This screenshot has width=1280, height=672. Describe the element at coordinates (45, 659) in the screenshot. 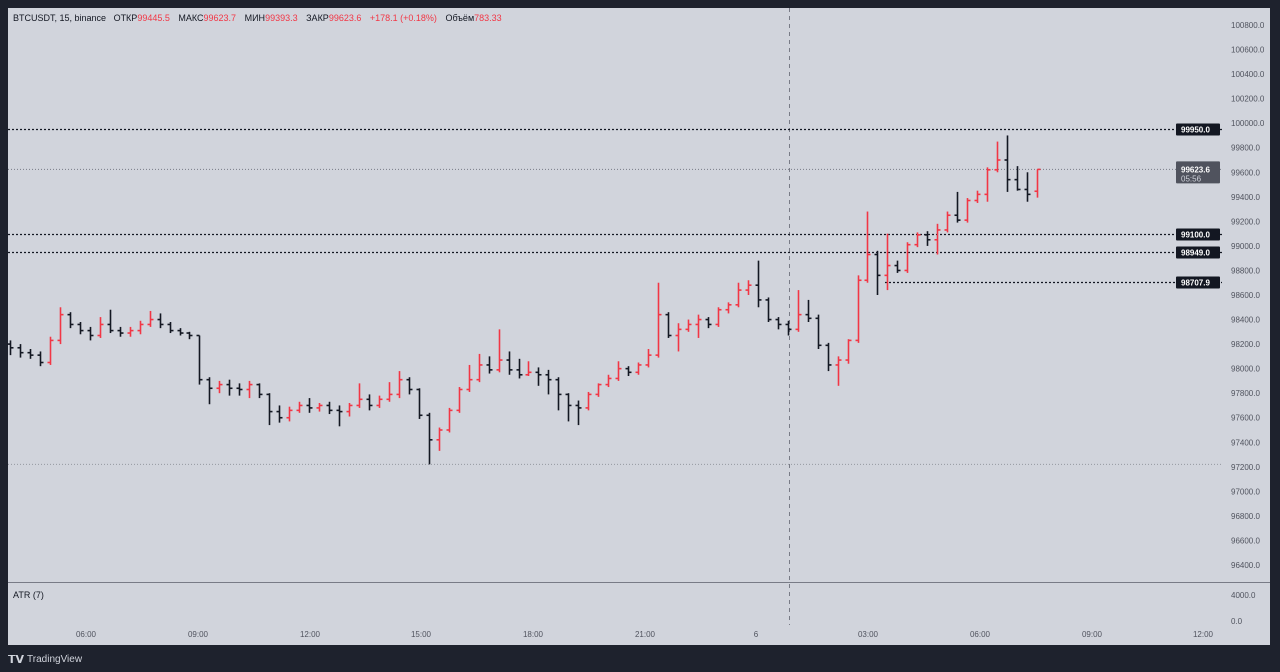

I see `tradingview-logo: 𝗧𝗩 TradingView` at that location.